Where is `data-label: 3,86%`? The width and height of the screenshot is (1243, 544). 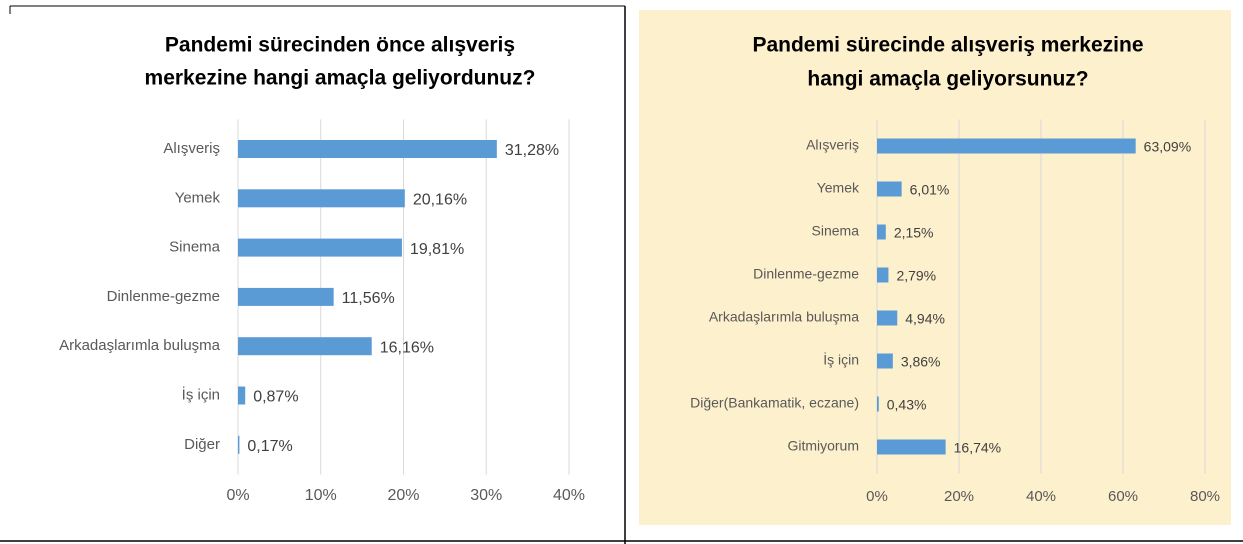 data-label: 3,86% is located at coordinates (921, 362).